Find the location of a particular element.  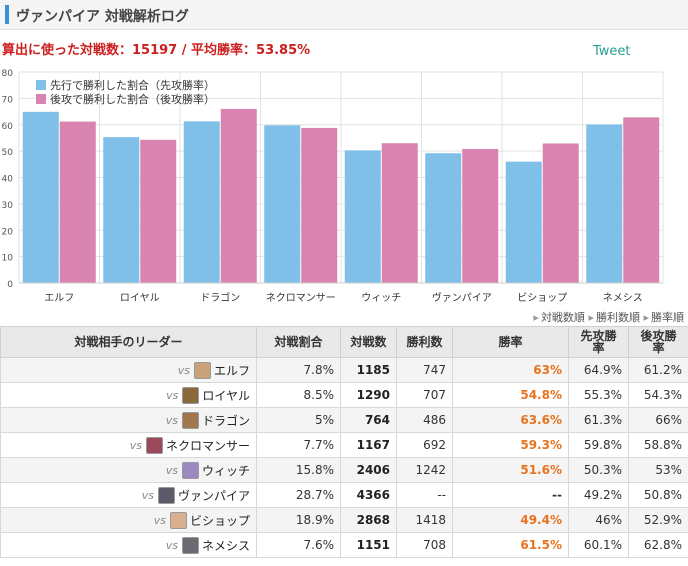

leader-name: ウィッチ is located at coordinates (225, 470).